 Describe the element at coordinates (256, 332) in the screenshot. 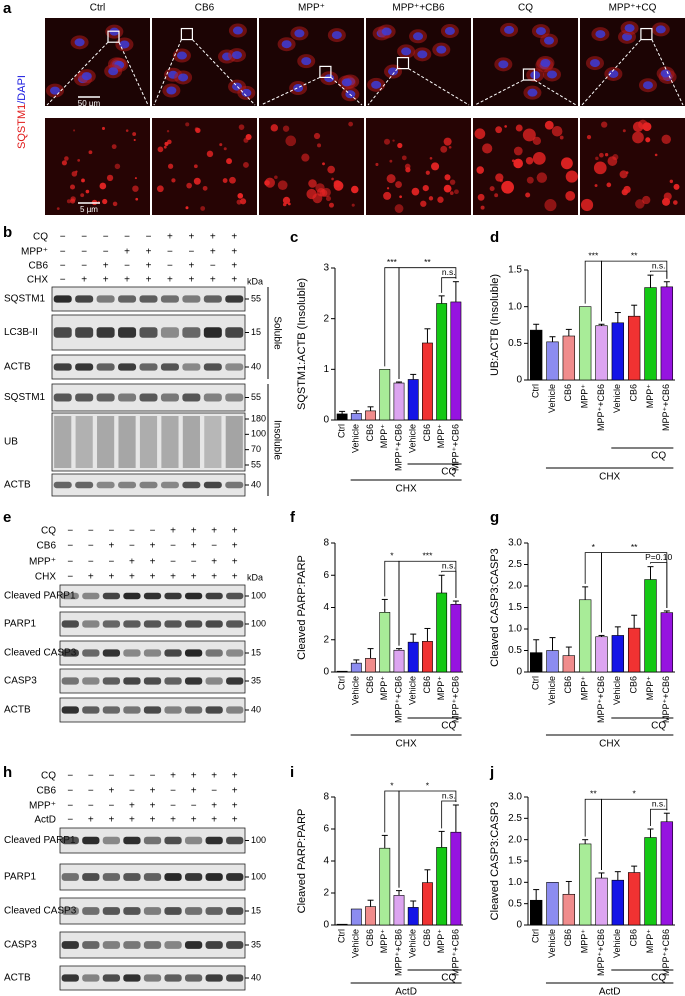

I see `marker-label: 15` at that location.